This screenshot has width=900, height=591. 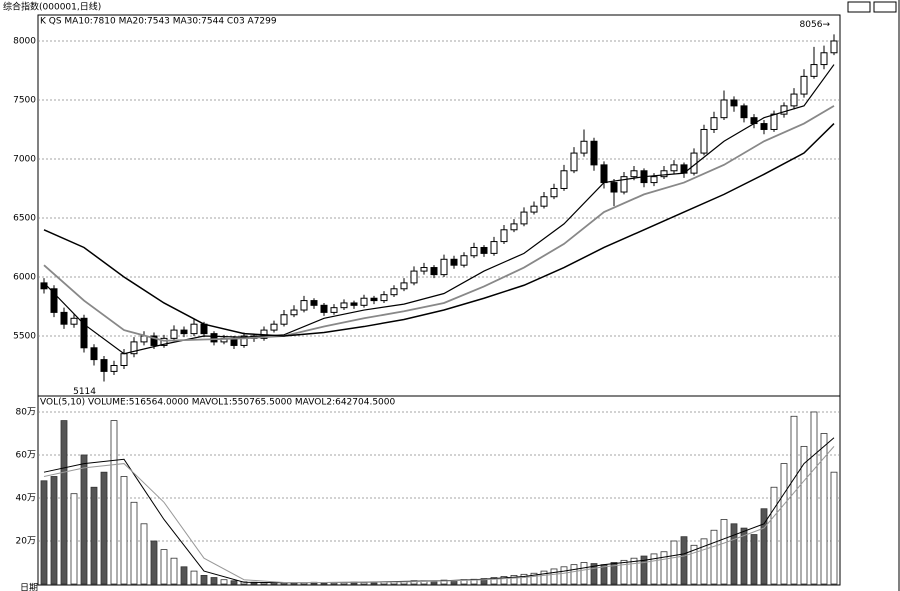 I want to click on y-tick-label: 6500, so click(x=24, y=218).